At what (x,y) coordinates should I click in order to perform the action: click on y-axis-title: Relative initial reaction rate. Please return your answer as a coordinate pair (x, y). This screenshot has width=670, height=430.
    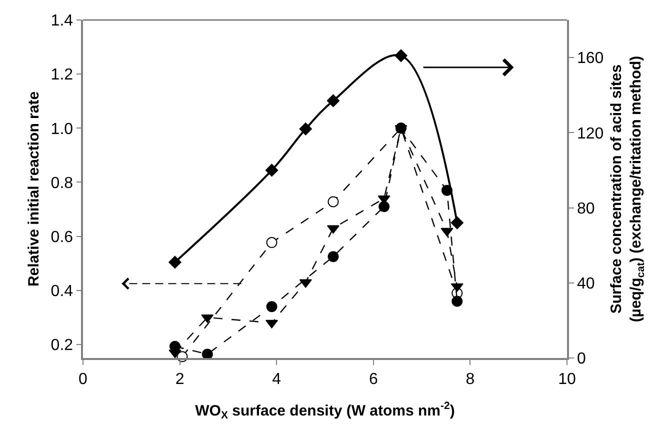
    Looking at the image, I should click on (34, 189).